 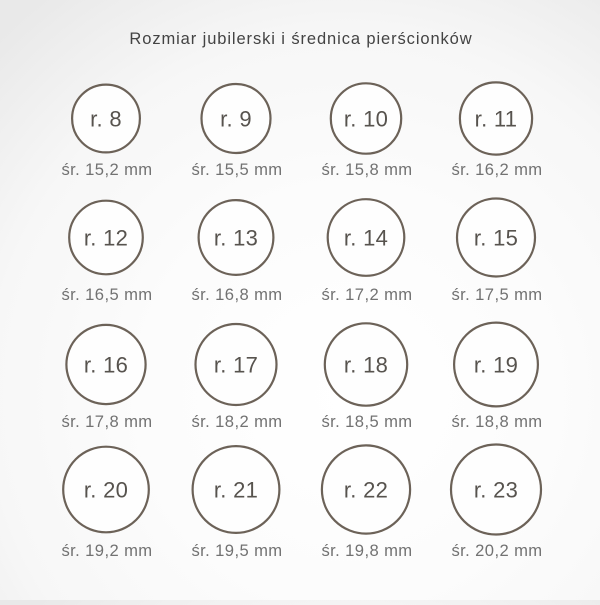 What do you see at coordinates (106, 294) in the screenshot?
I see `svg-text: śr. 16,5 mm` at bounding box center [106, 294].